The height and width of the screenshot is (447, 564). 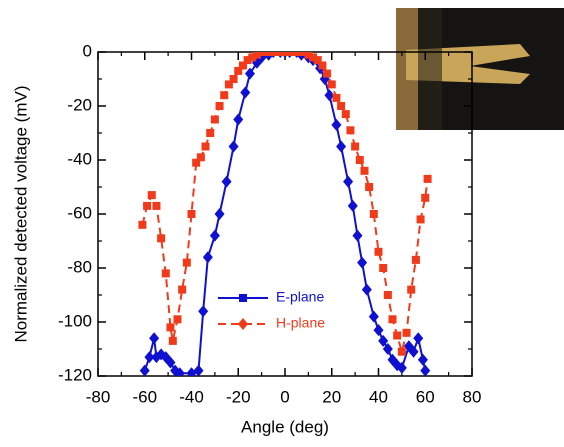 What do you see at coordinates (79, 266) in the screenshot?
I see `y-tick-label: -80` at bounding box center [79, 266].